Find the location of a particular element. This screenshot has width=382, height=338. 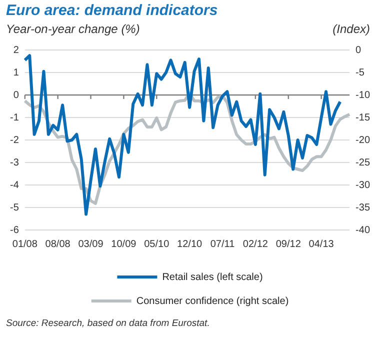

y-tick-label: -5 is located at coordinates (15, 208).